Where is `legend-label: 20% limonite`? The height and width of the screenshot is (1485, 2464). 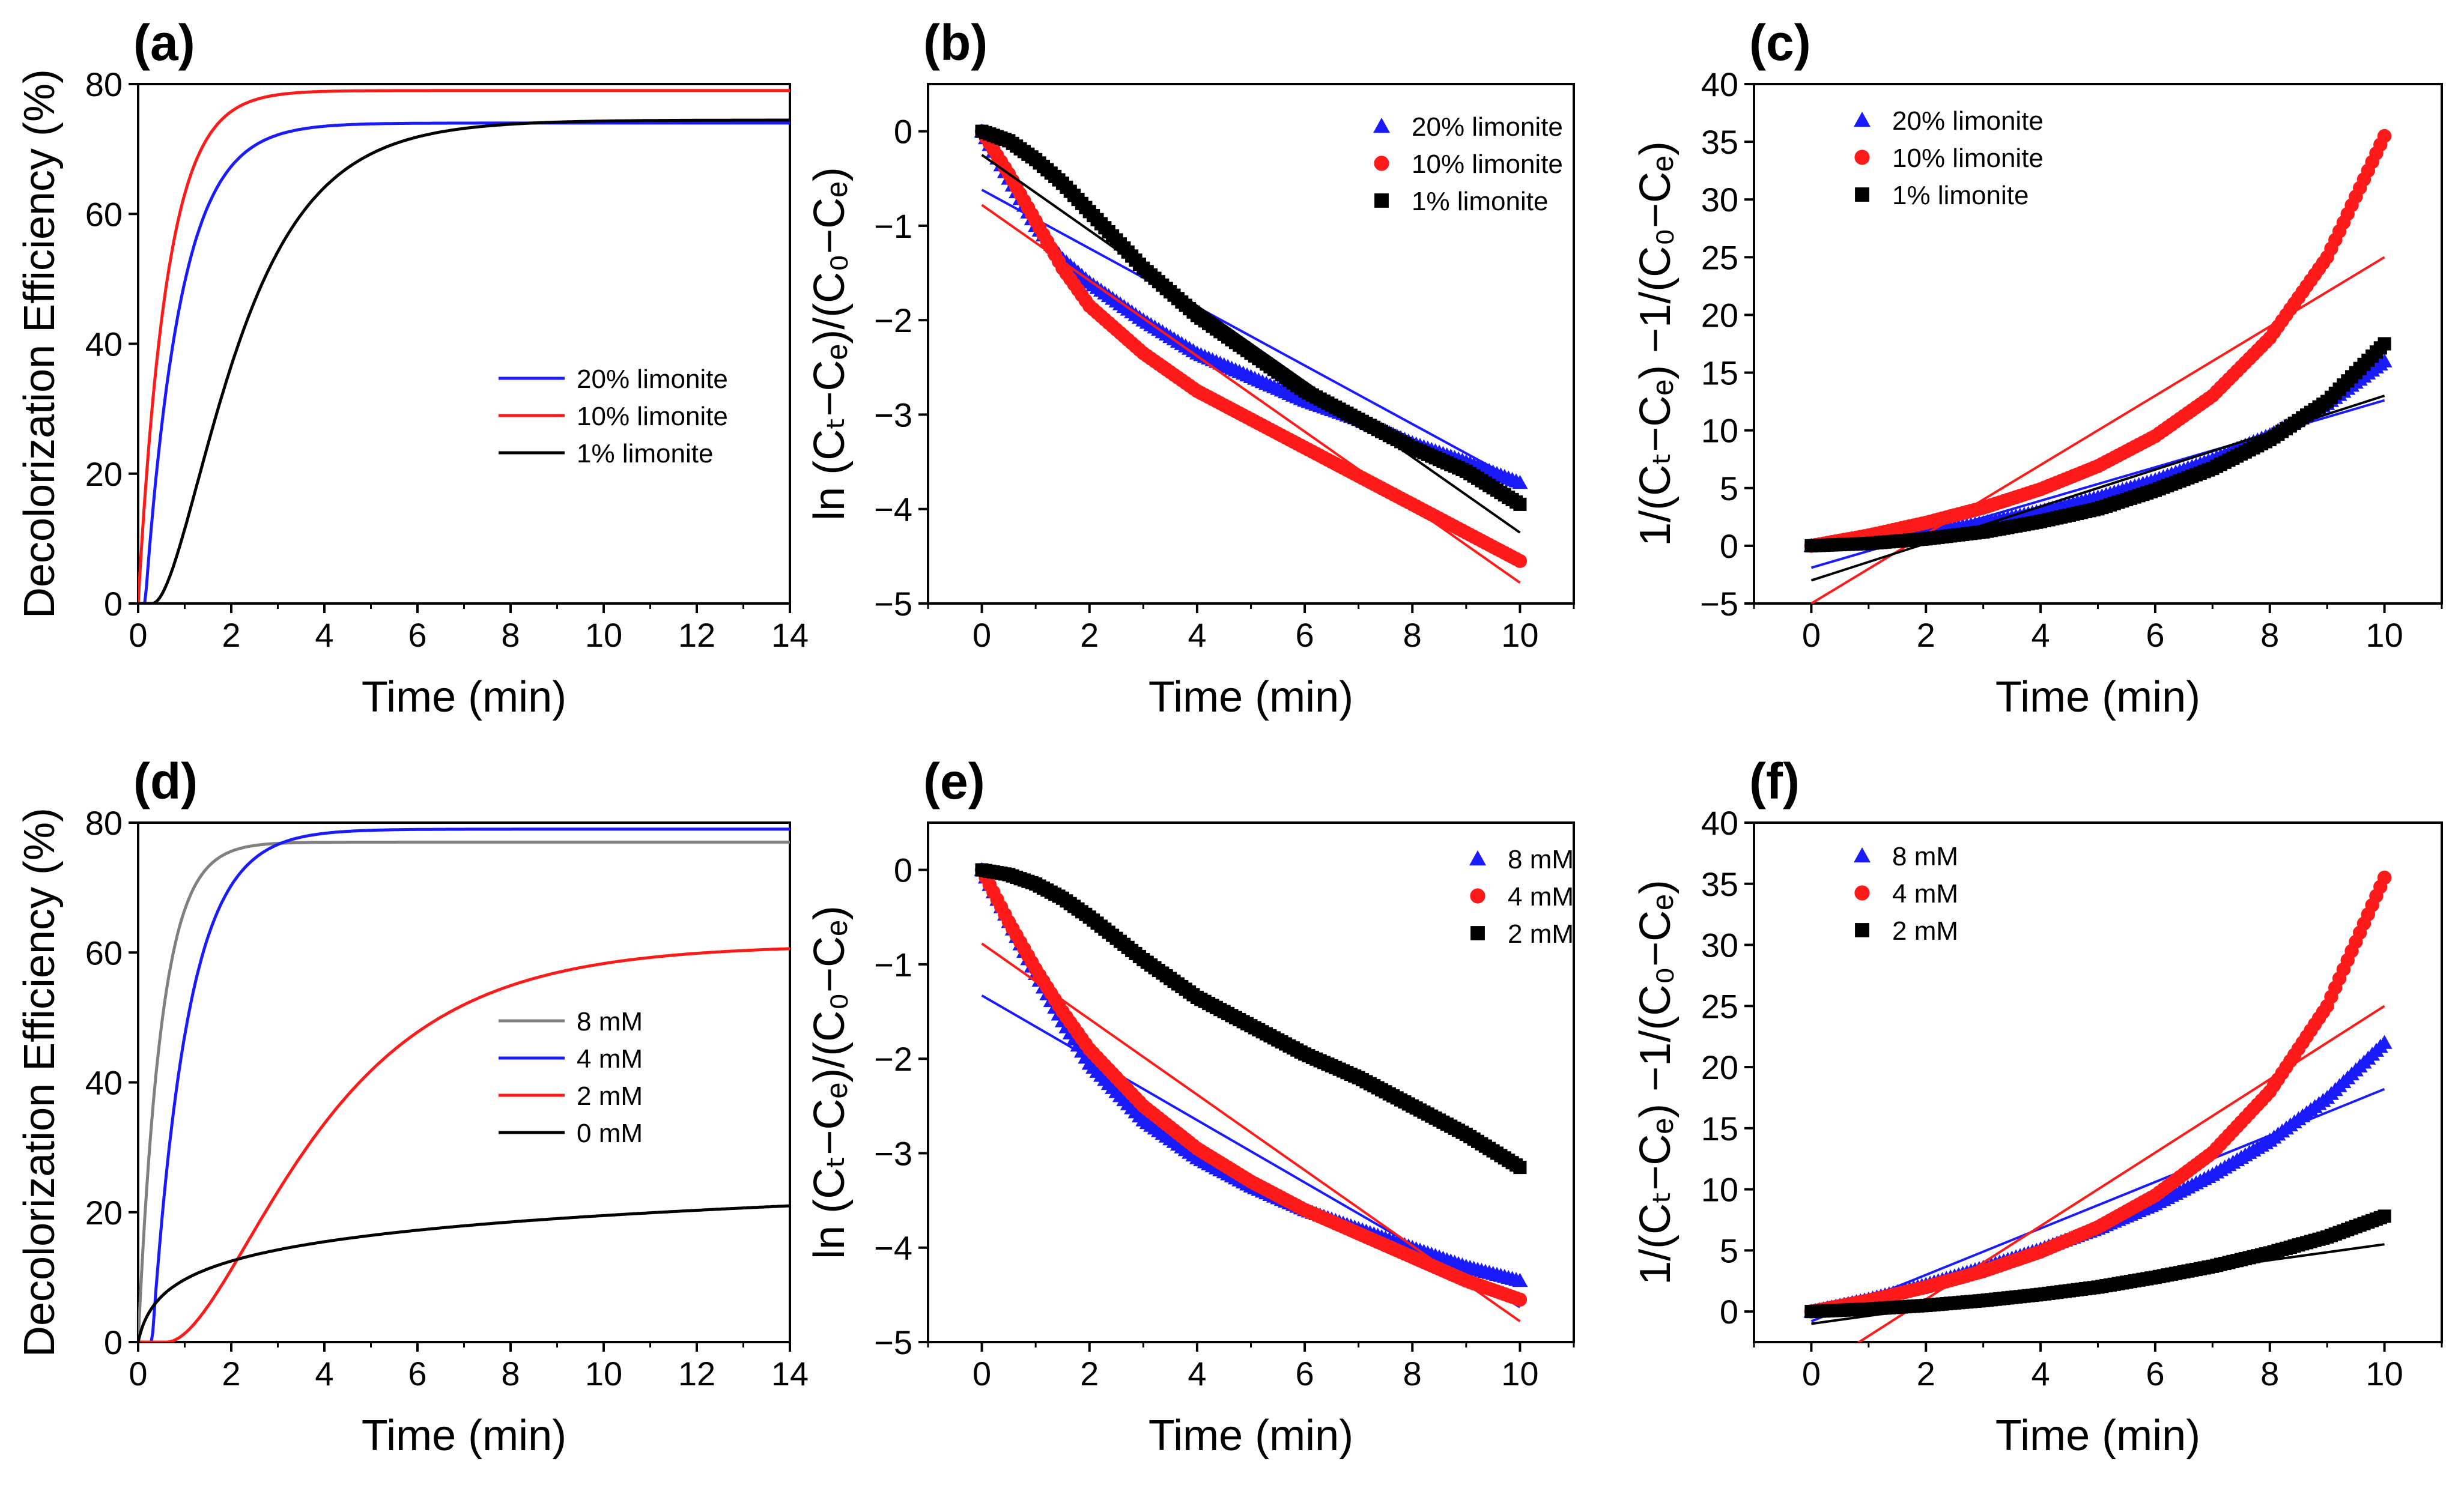 legend-label: 20% limonite is located at coordinates (652, 379).